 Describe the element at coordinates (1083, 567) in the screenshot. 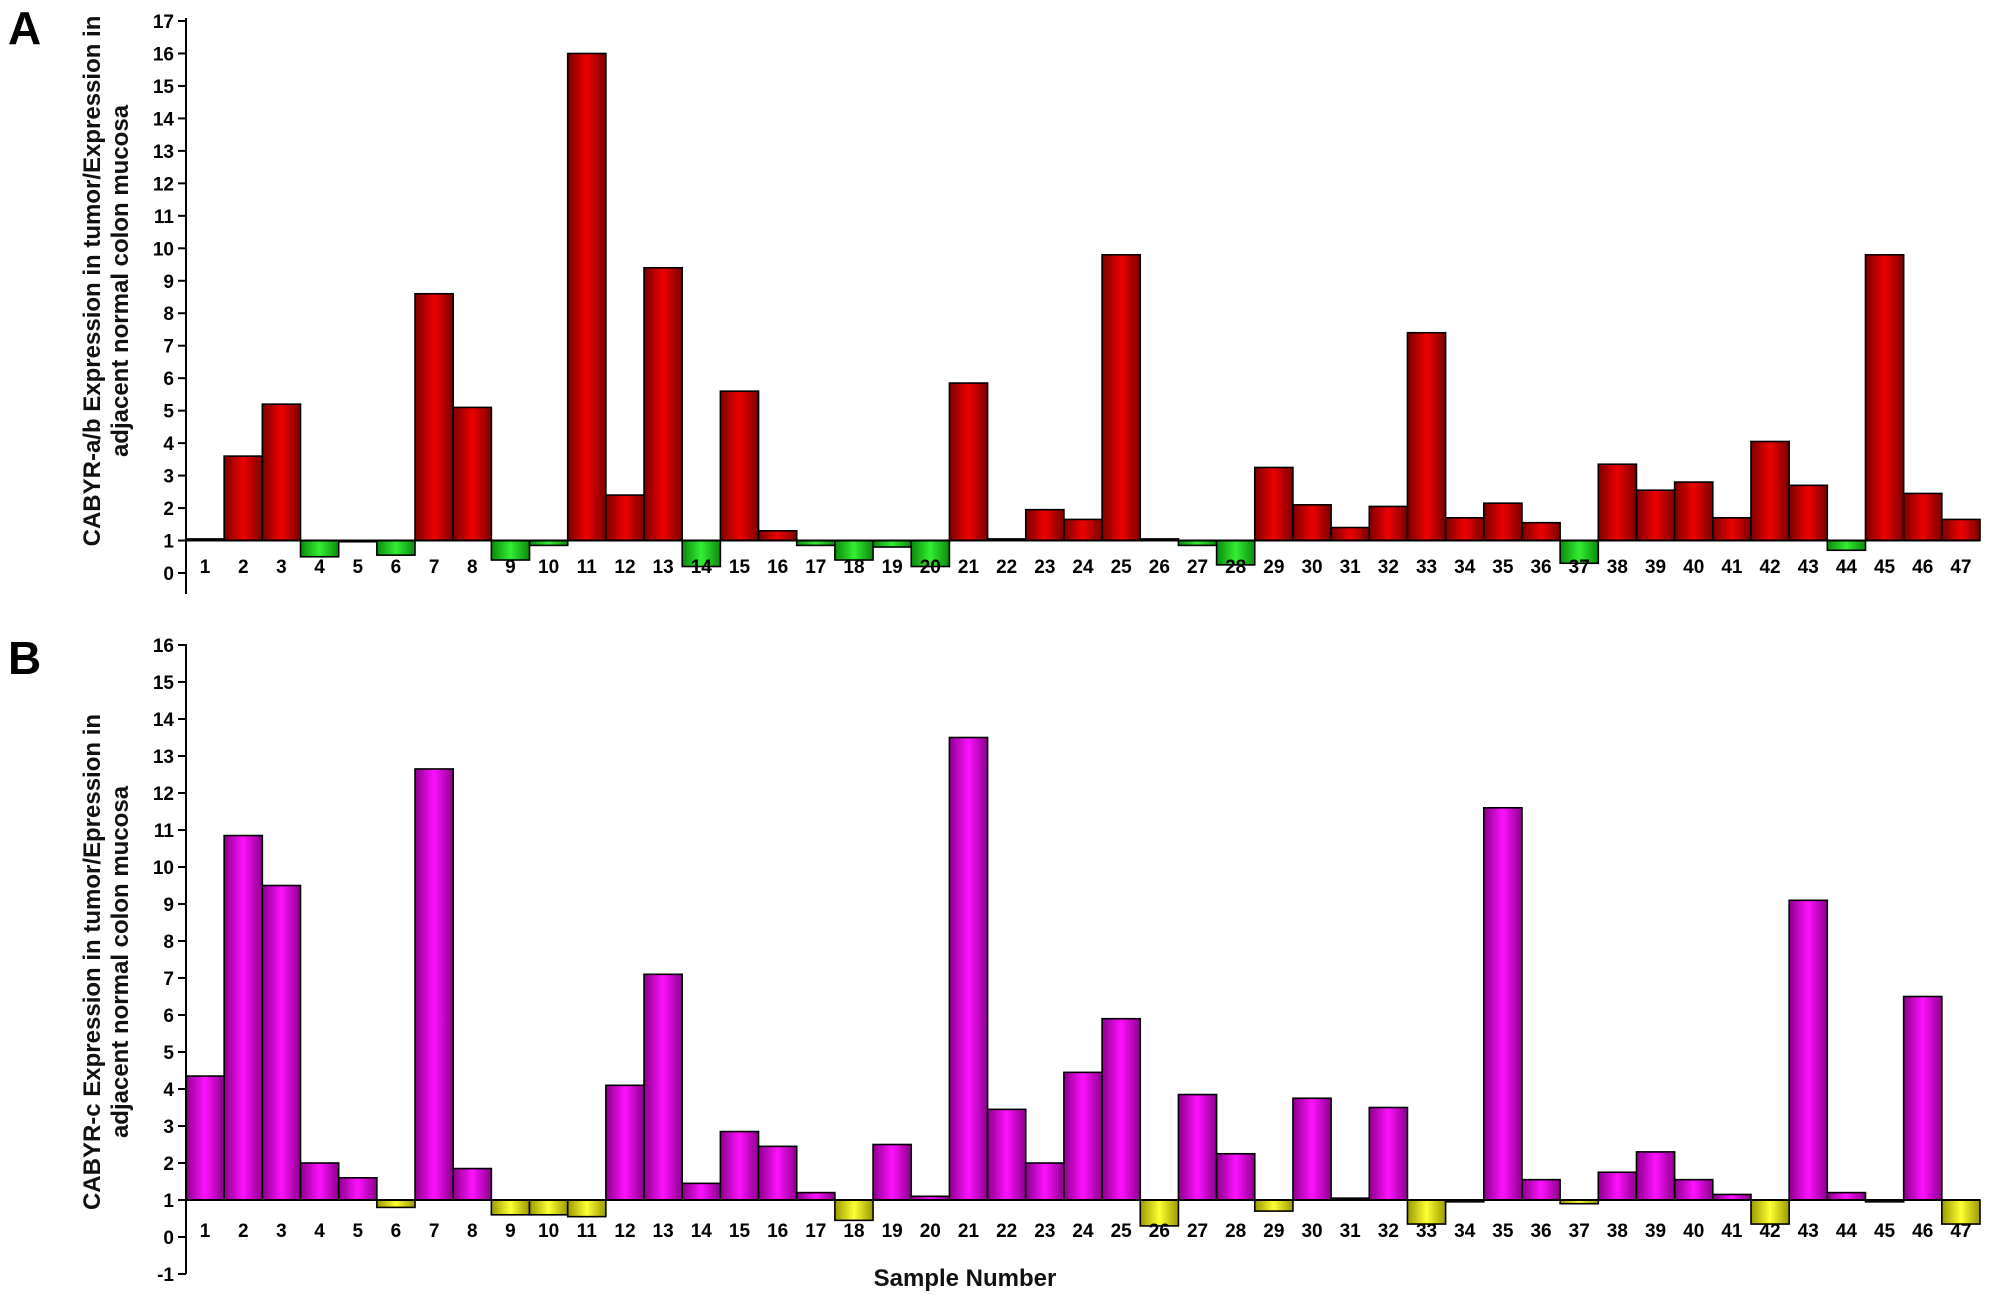

I see `x-tick-label: 24` at that location.